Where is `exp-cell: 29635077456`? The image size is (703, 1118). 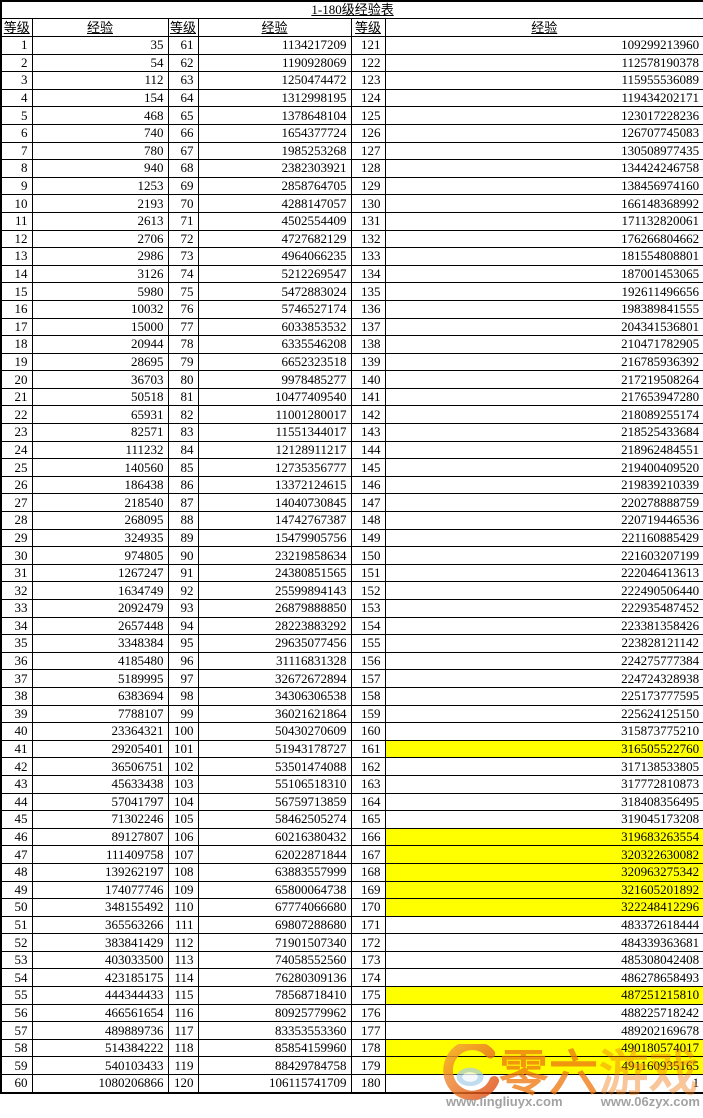 exp-cell: 29635077456 is located at coordinates (274, 643).